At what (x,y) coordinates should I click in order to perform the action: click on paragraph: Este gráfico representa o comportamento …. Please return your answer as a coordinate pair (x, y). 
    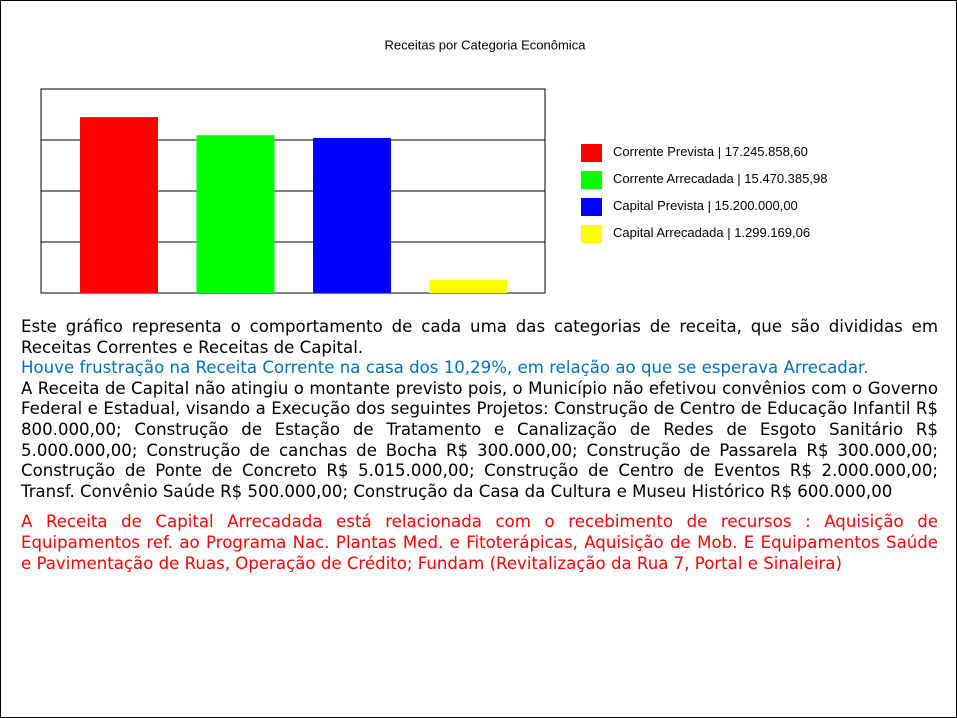
    Looking at the image, I should click on (479, 337).